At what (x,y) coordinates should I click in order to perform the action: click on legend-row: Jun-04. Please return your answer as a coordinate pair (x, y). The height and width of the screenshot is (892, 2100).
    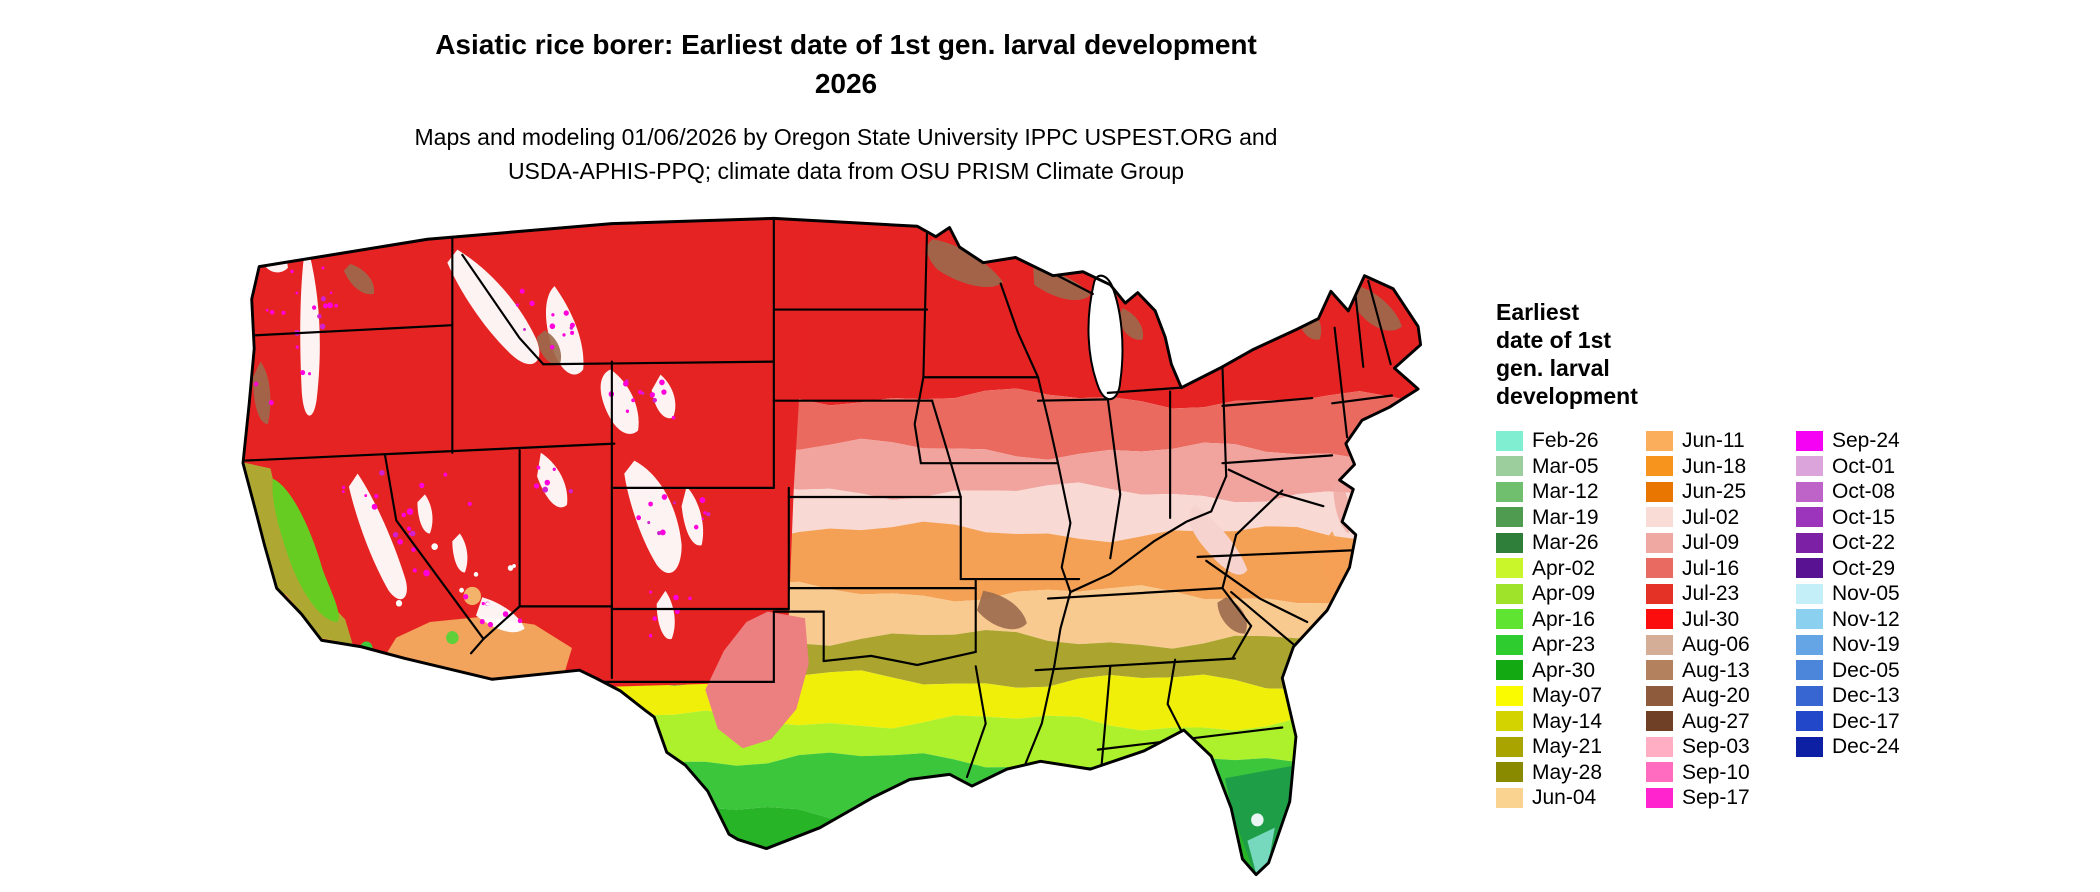
    Looking at the image, I should click on (1571, 798).